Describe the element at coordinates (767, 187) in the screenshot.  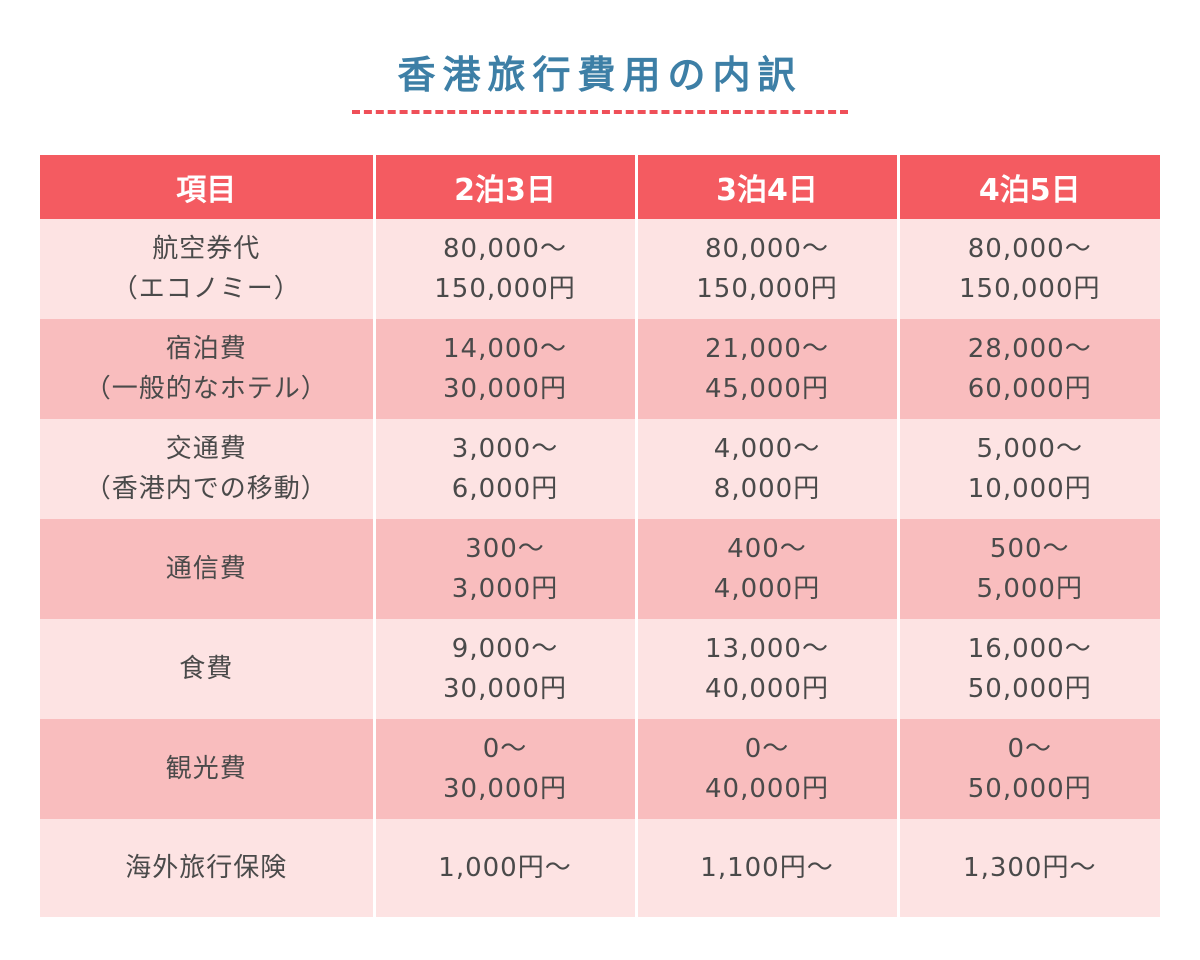
I see `header-3n4d: 3泊4日` at that location.